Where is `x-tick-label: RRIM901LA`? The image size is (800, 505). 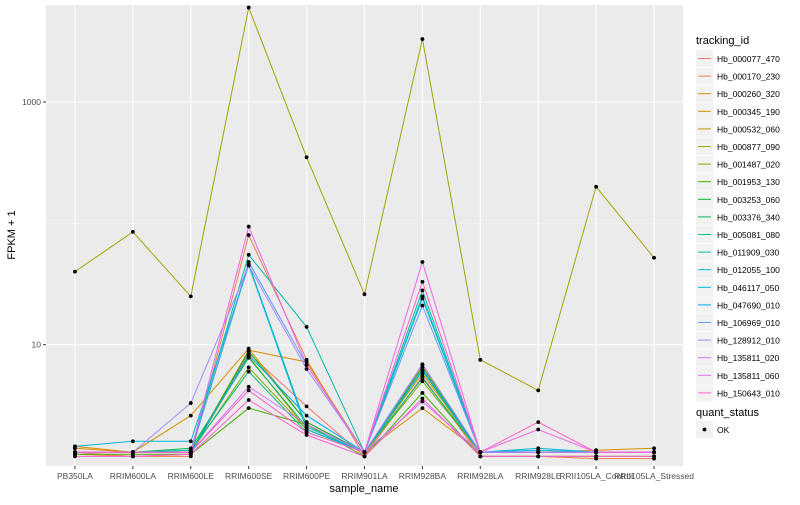
x-tick-label: RRIM901LA is located at coordinates (364, 476).